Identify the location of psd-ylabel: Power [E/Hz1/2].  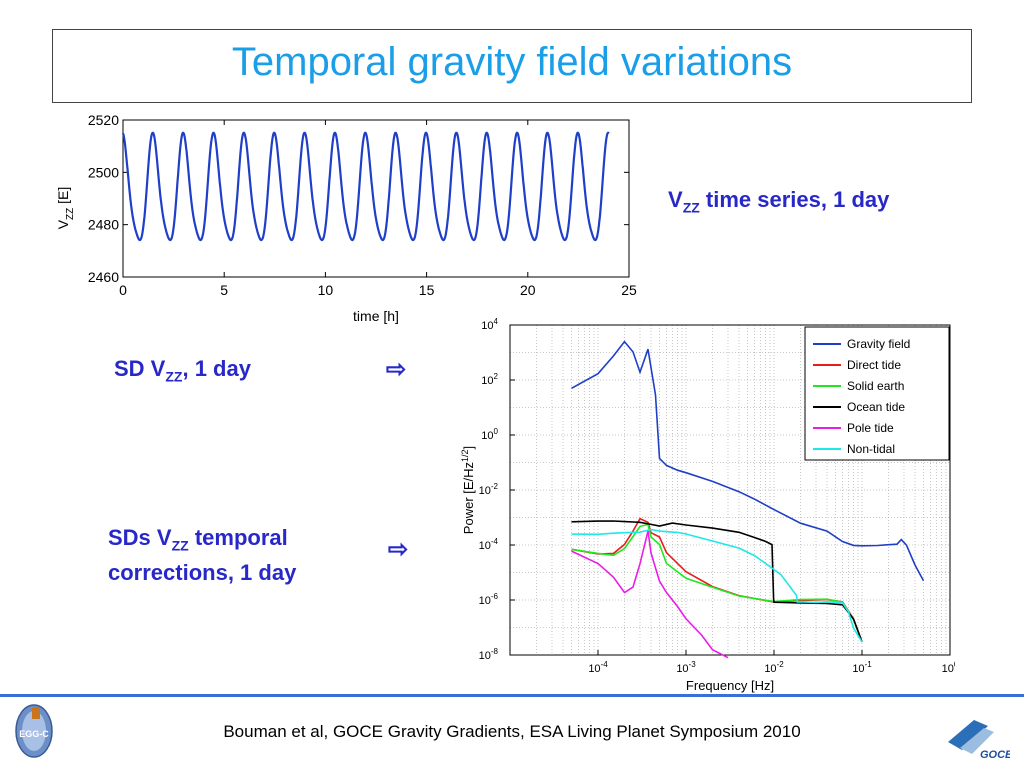
(468, 490).